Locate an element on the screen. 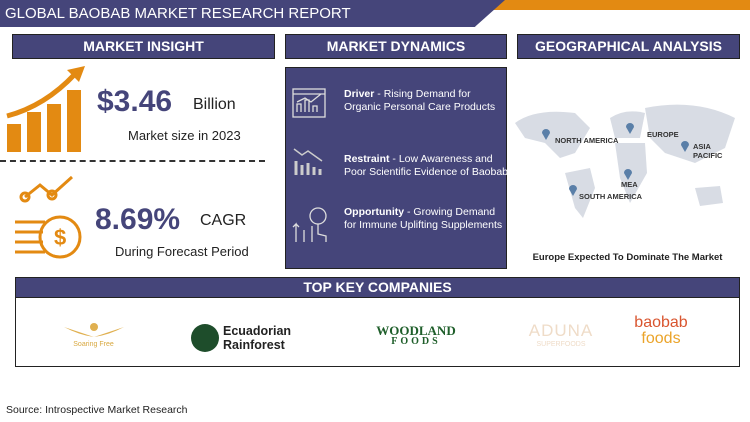  growth-hand-icon is located at coordinates (309, 224).